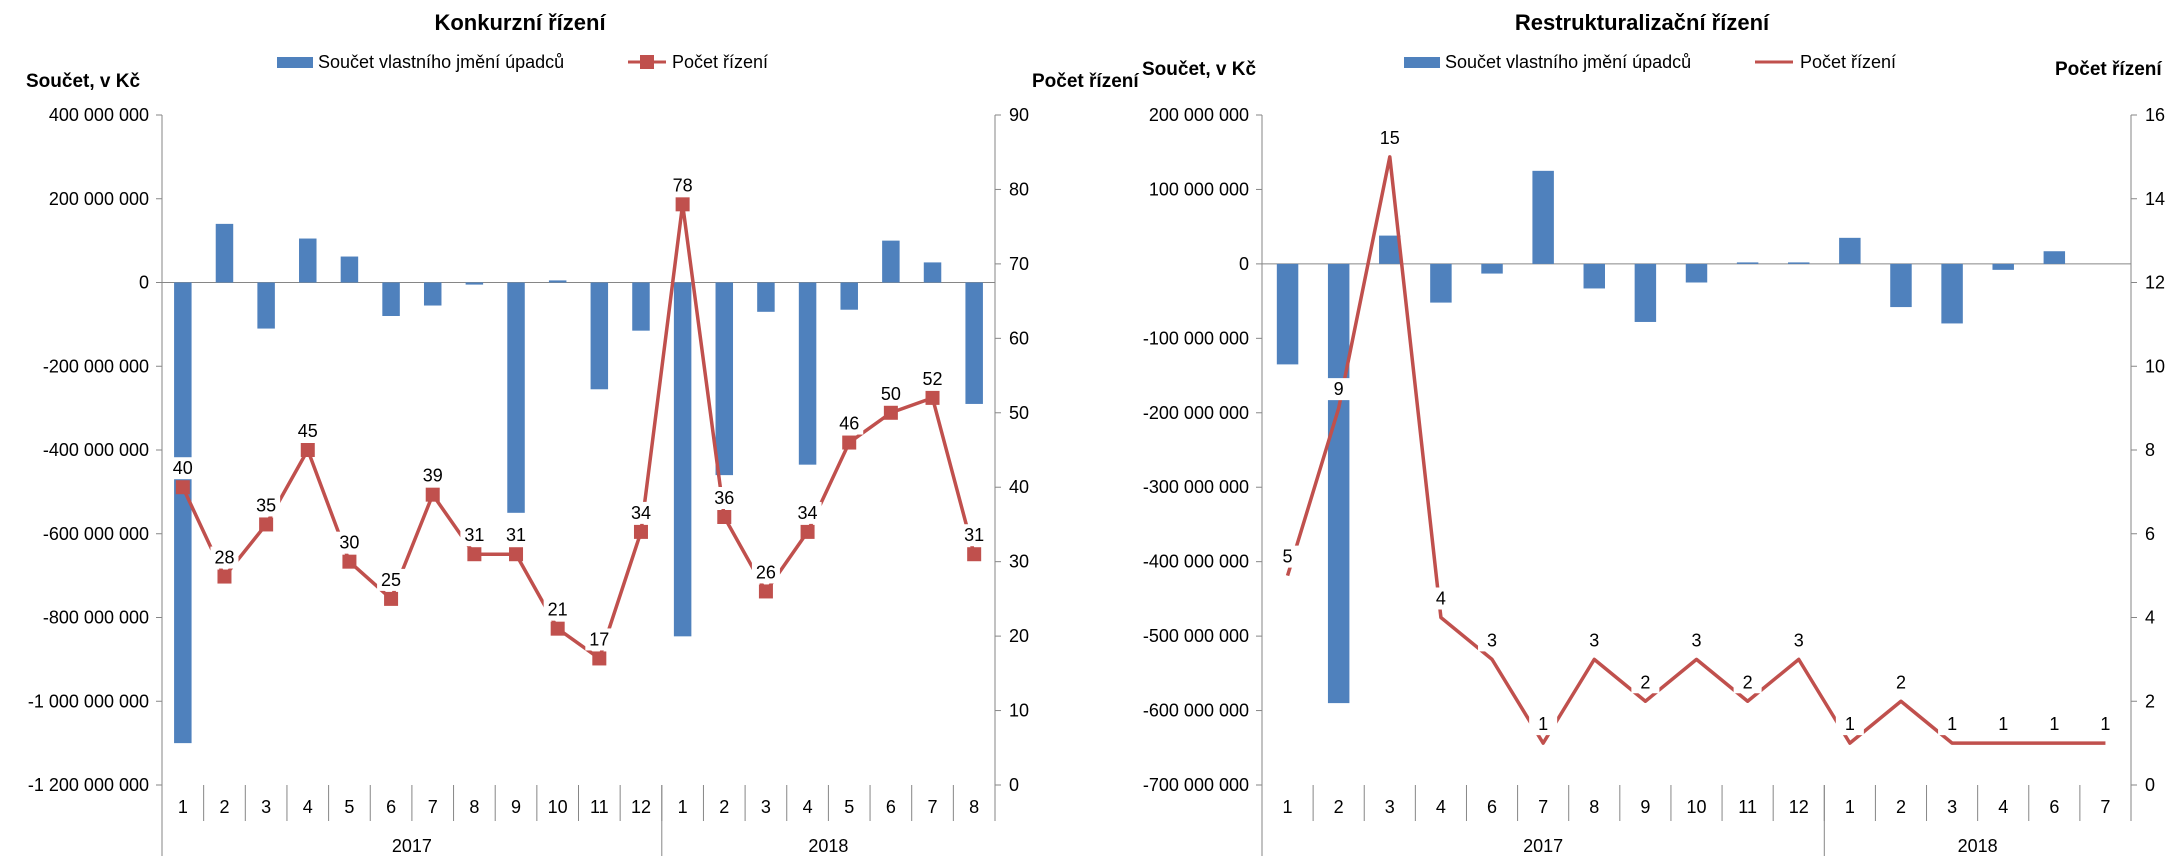  I want to click on data-label: 28, so click(224, 558).